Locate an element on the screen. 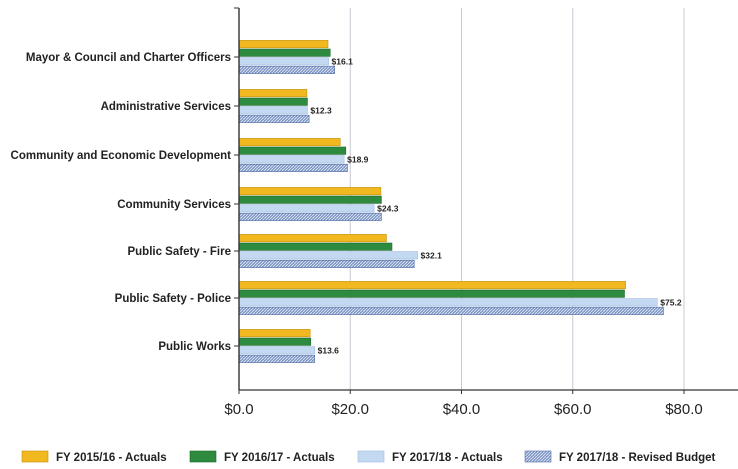  x-tick-label: $0.0 is located at coordinates (238, 409).